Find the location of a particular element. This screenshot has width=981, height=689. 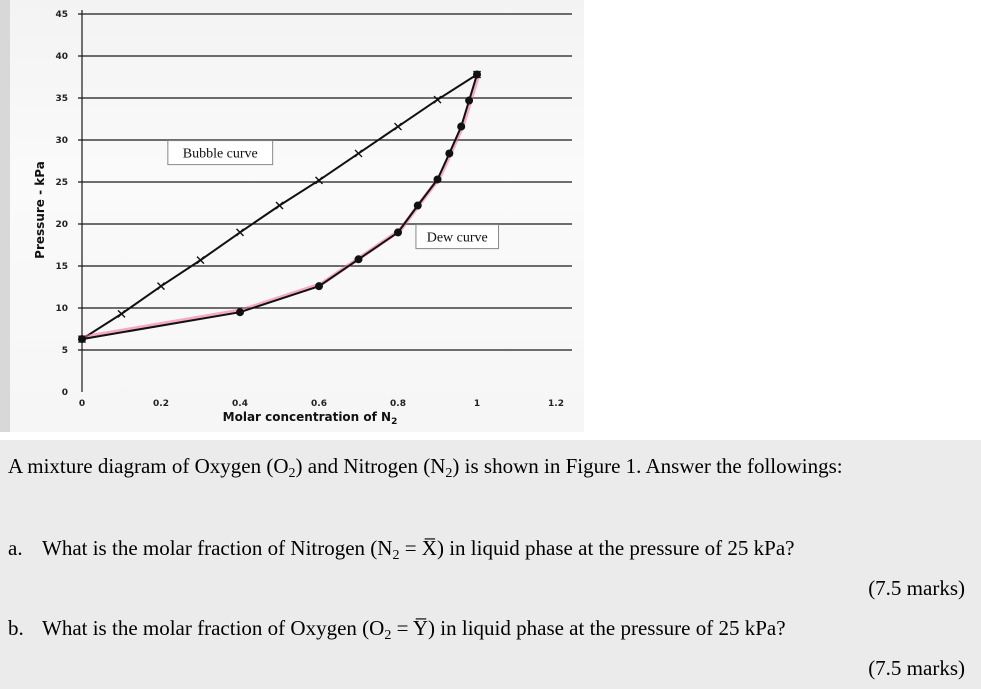

y-tick-label-2: 10 is located at coordinates (61, 309).